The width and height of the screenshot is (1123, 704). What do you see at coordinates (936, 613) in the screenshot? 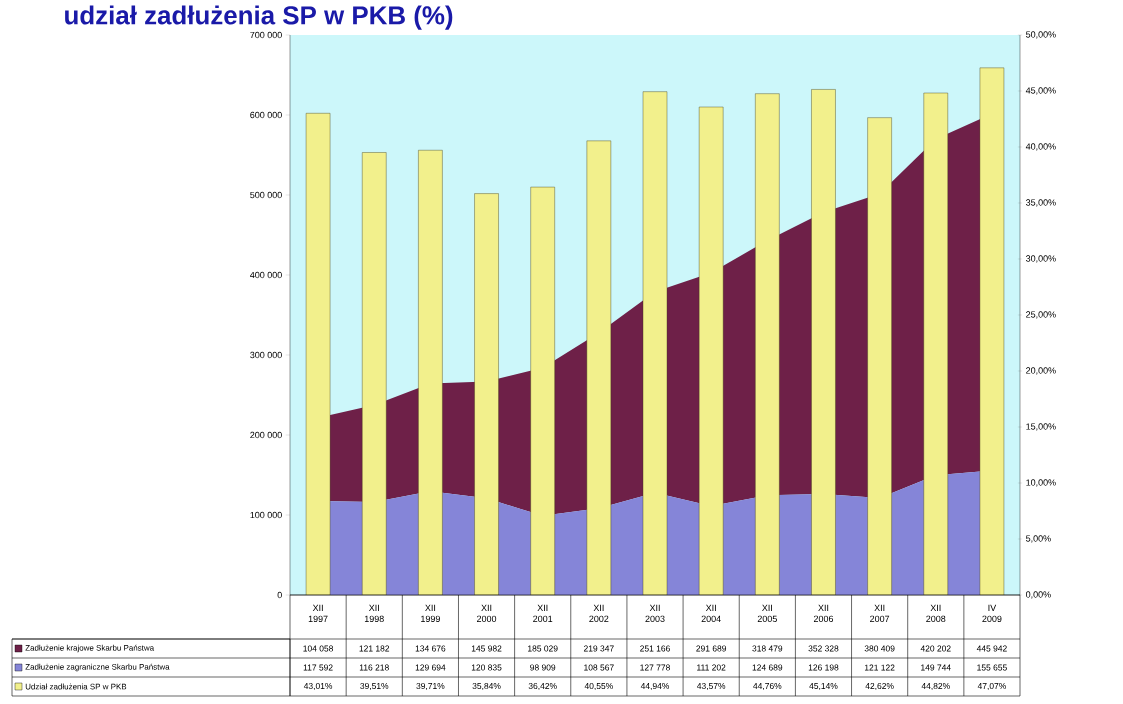
I see `x-tick-label: XII 2008` at bounding box center [936, 613].